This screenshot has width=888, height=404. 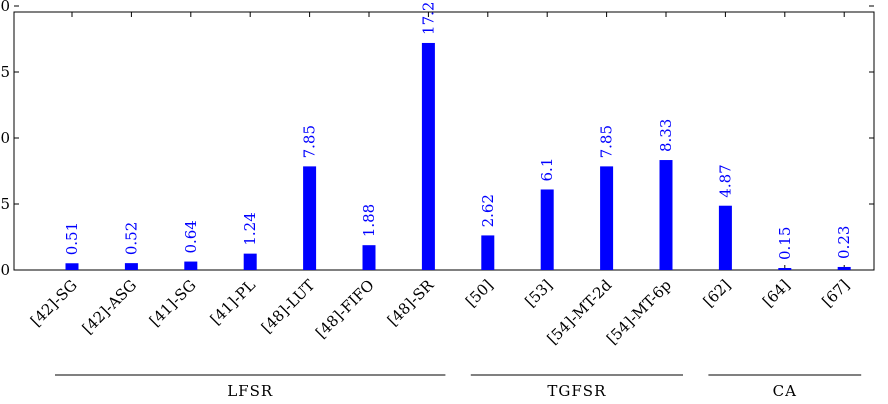 What do you see at coordinates (233, 302) in the screenshot?
I see `x-tick-label: [41]-PL` at bounding box center [233, 302].